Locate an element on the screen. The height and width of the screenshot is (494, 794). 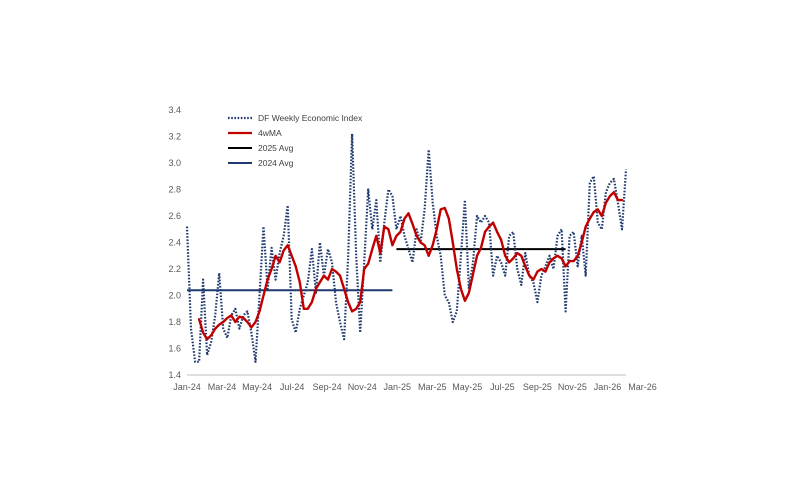
y-tick-label: 3.4 is located at coordinates (174, 110).